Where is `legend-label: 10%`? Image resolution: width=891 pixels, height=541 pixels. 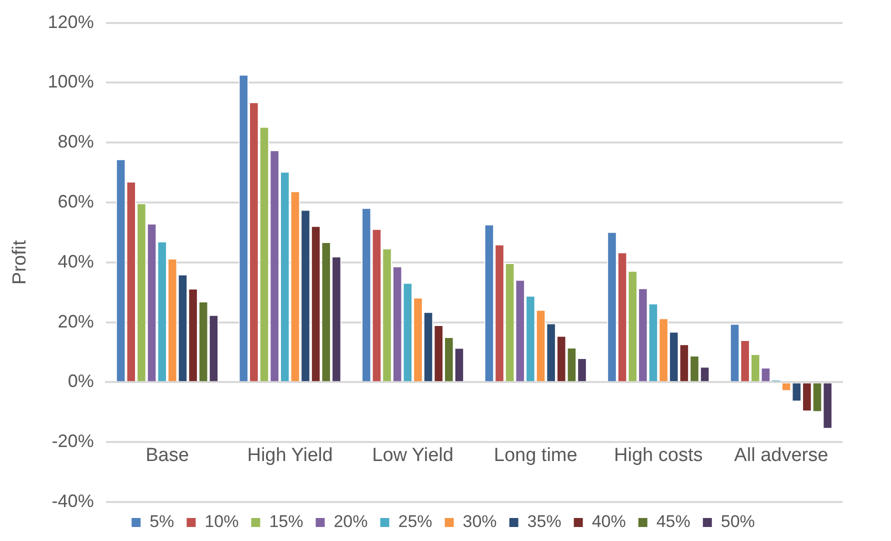 legend-label: 10% is located at coordinates (221, 522).